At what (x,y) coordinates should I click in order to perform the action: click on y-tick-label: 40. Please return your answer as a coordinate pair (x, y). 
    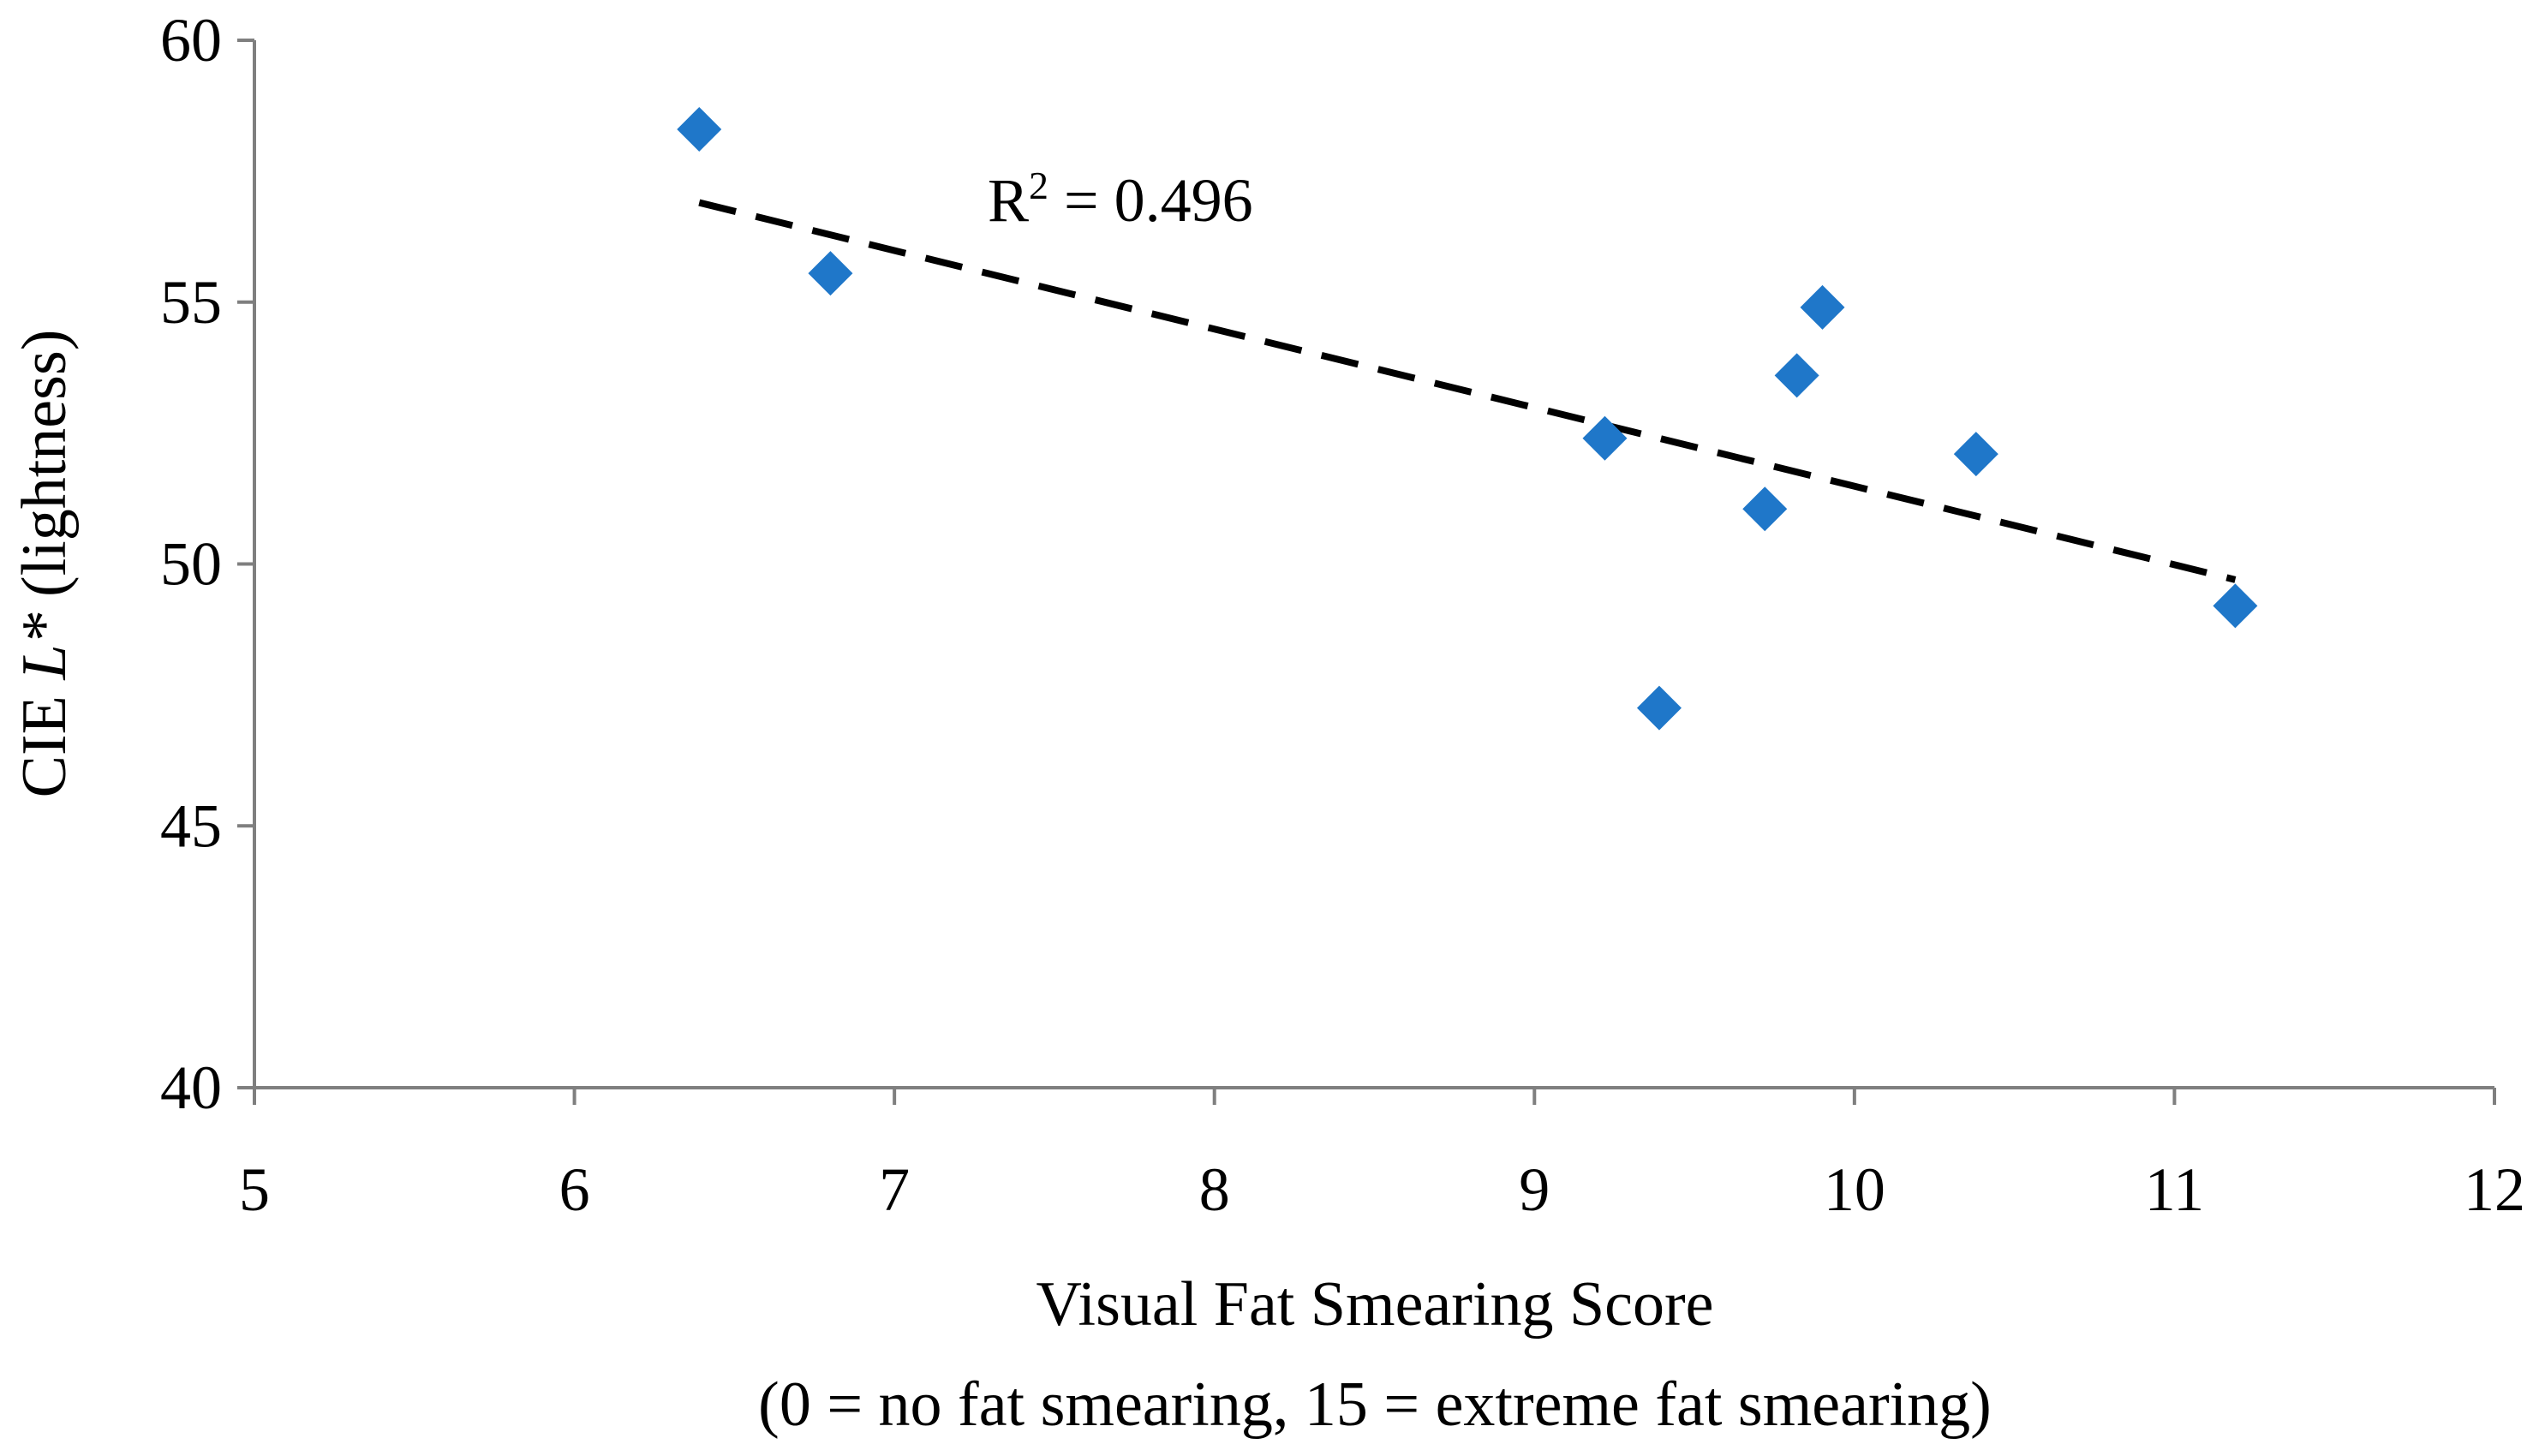
    Looking at the image, I should click on (191, 1087).